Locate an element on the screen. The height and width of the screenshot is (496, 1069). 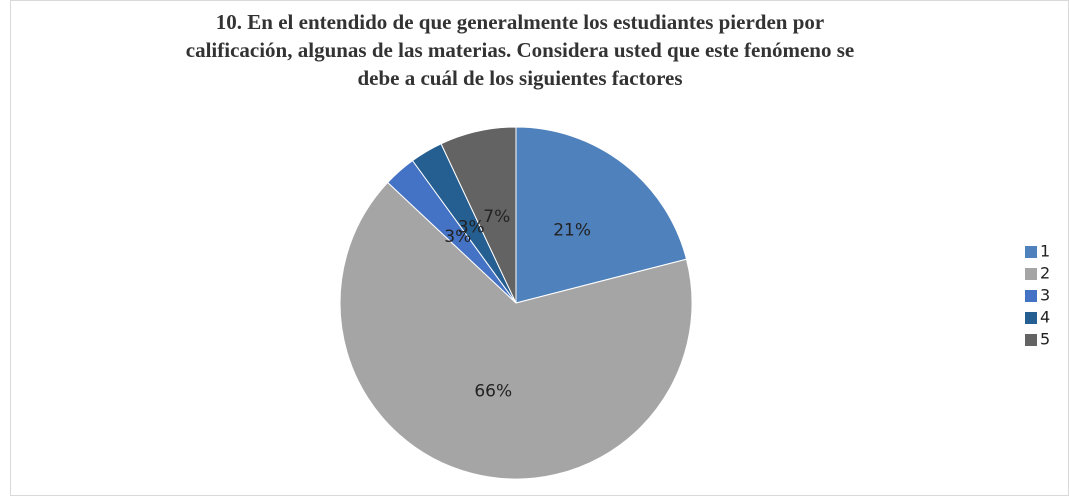
legend-label: 5 is located at coordinates (1045, 339).